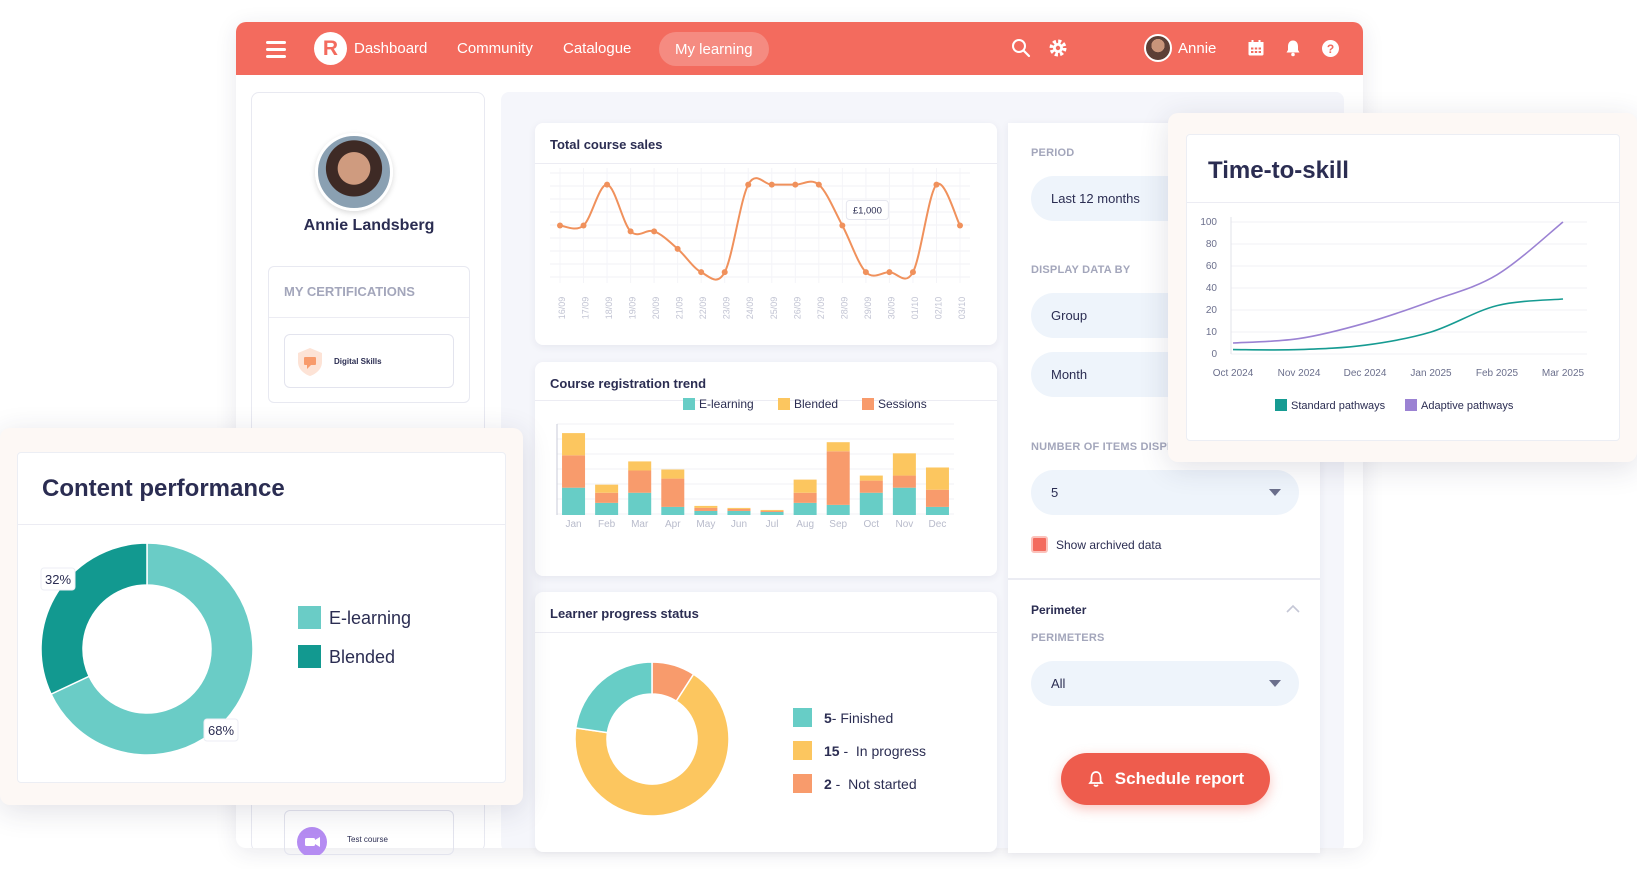  Describe the element at coordinates (1299, 373) in the screenshot. I see `x-tick-label: Nov 2024` at that location.